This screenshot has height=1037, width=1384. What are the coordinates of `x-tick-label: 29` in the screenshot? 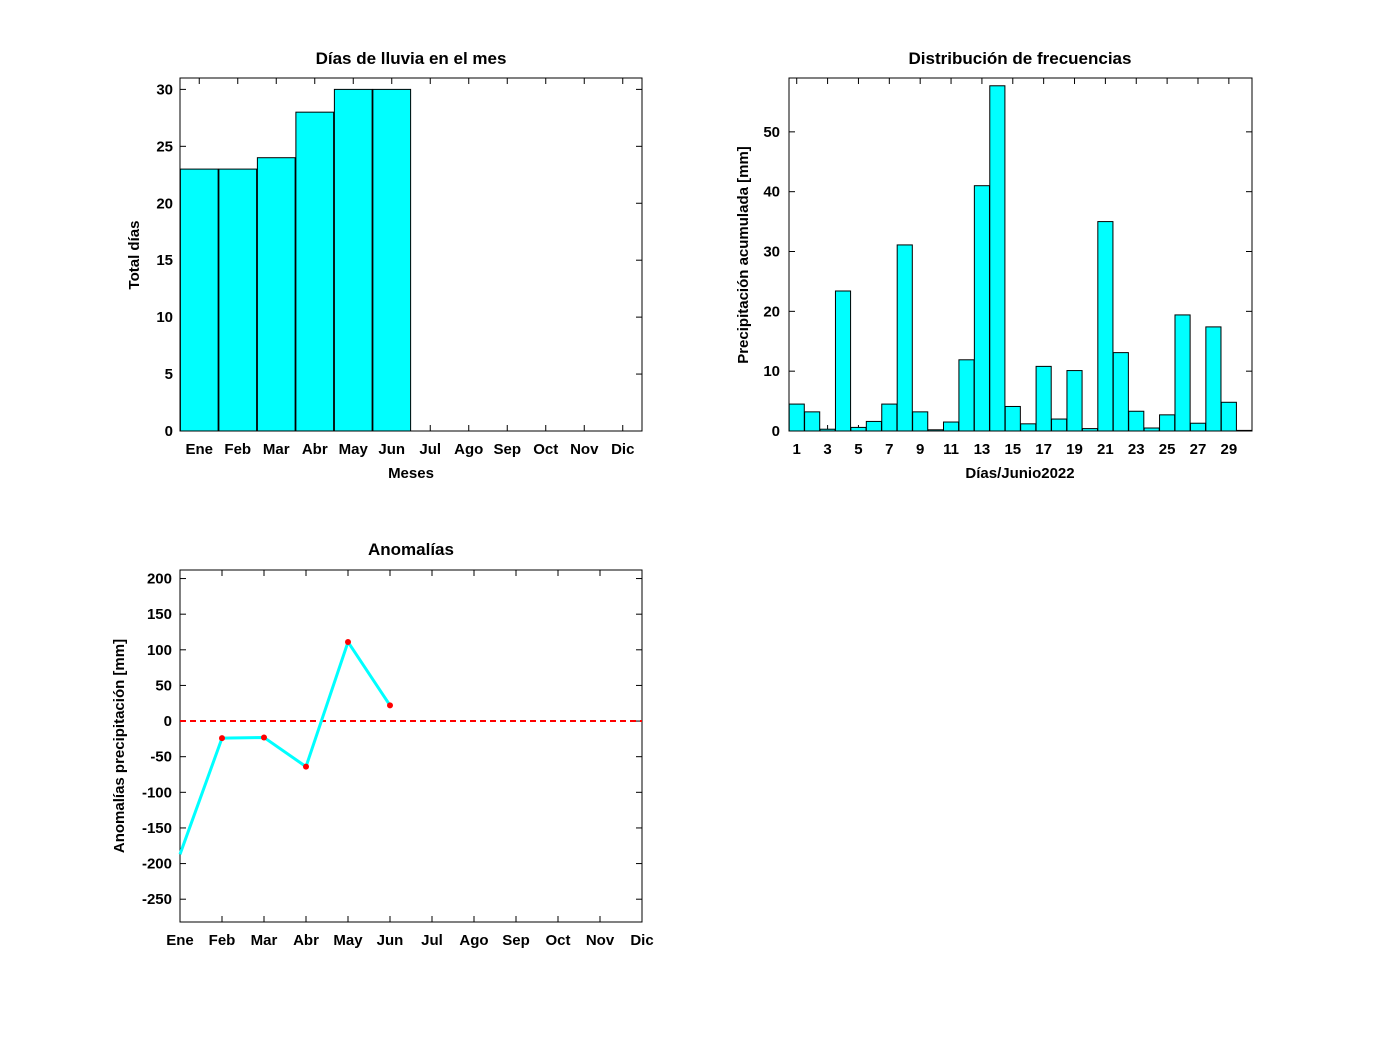 It's located at (1229, 449).